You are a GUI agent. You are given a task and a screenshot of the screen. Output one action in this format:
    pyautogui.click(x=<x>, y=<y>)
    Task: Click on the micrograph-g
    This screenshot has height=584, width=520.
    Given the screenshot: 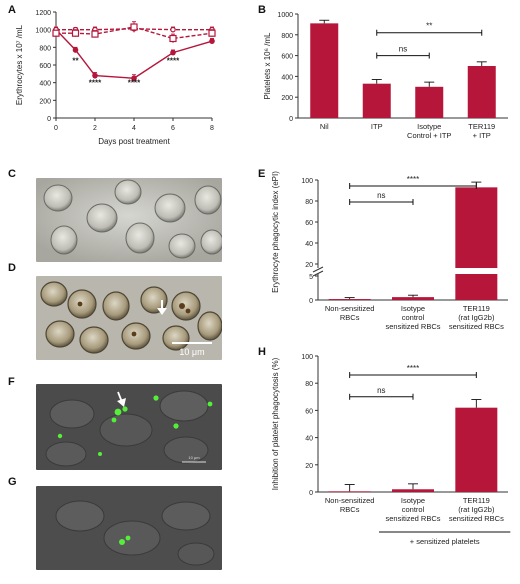 What is the action you would take?
    pyautogui.click(x=129, y=528)
    